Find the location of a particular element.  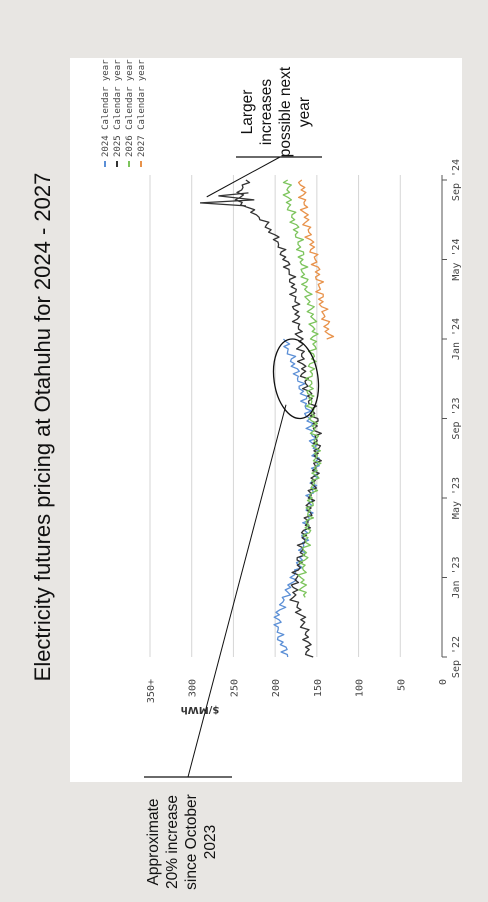

x-tick-label: May '23 is located at coordinates (456, 498).